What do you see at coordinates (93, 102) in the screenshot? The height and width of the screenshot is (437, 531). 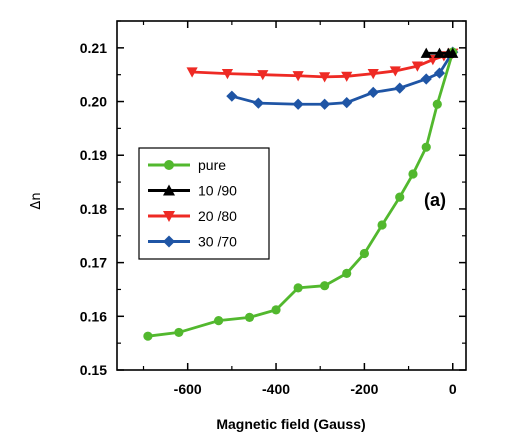 I see `y-tick-label: 0.20` at bounding box center [93, 102].